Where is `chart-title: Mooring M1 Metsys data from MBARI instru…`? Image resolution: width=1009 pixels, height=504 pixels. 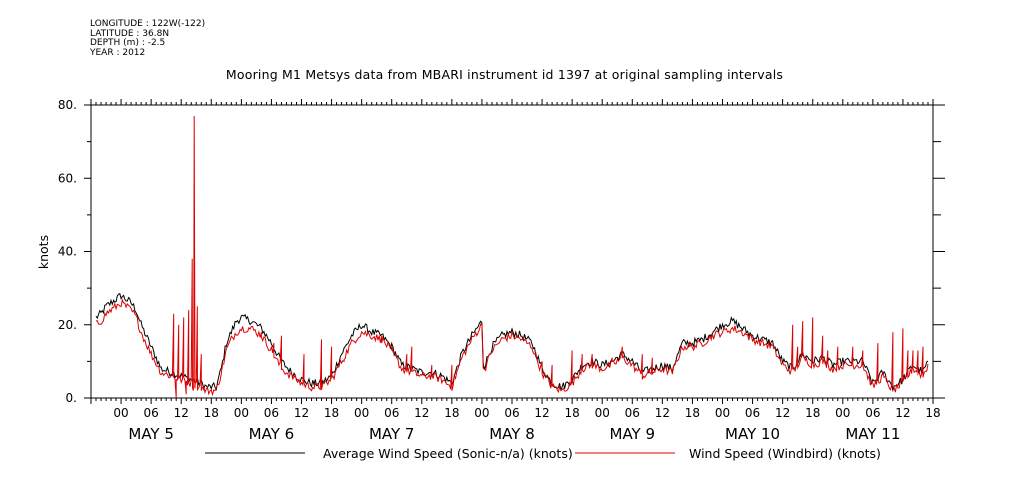
chart-title: Mooring M1 Metsys data from MBARI instru… is located at coordinates (504, 74).